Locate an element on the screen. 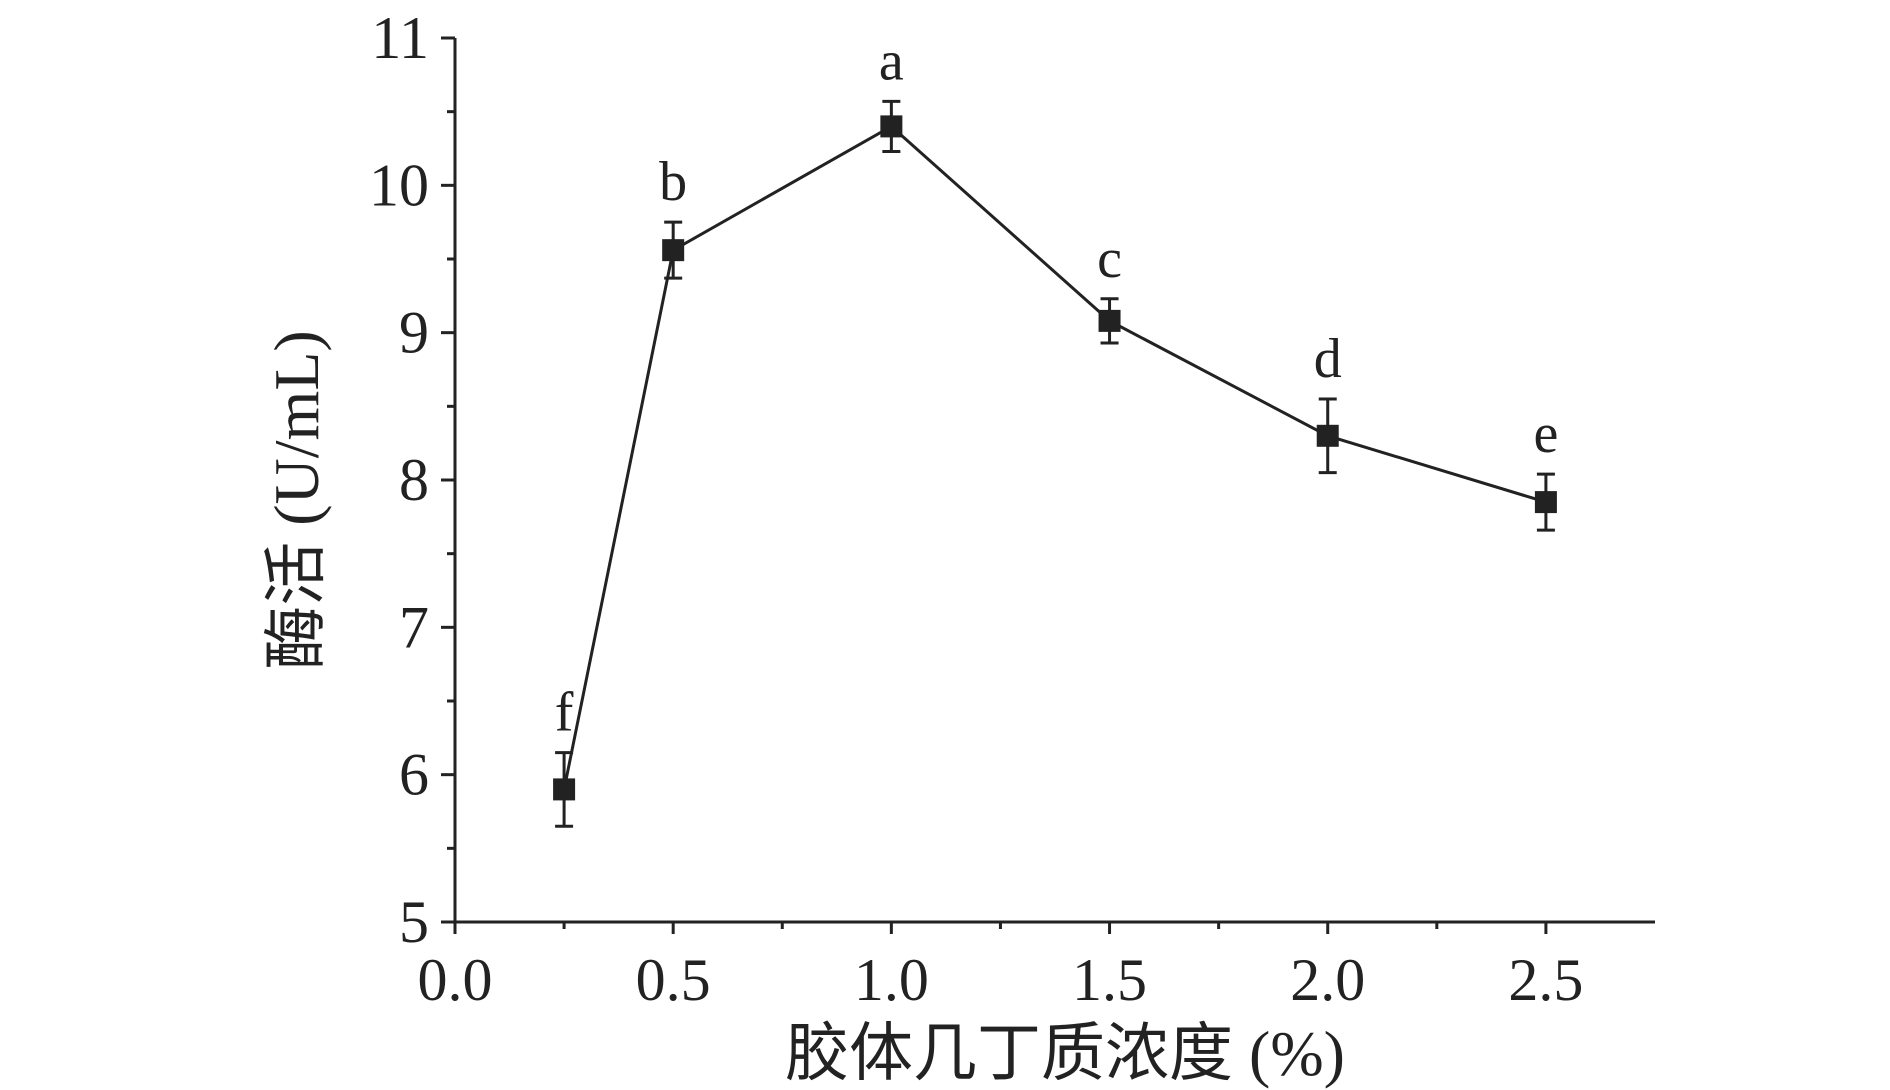 The image size is (1890, 1090). x-tick-label: 0.0 is located at coordinates (455, 980).